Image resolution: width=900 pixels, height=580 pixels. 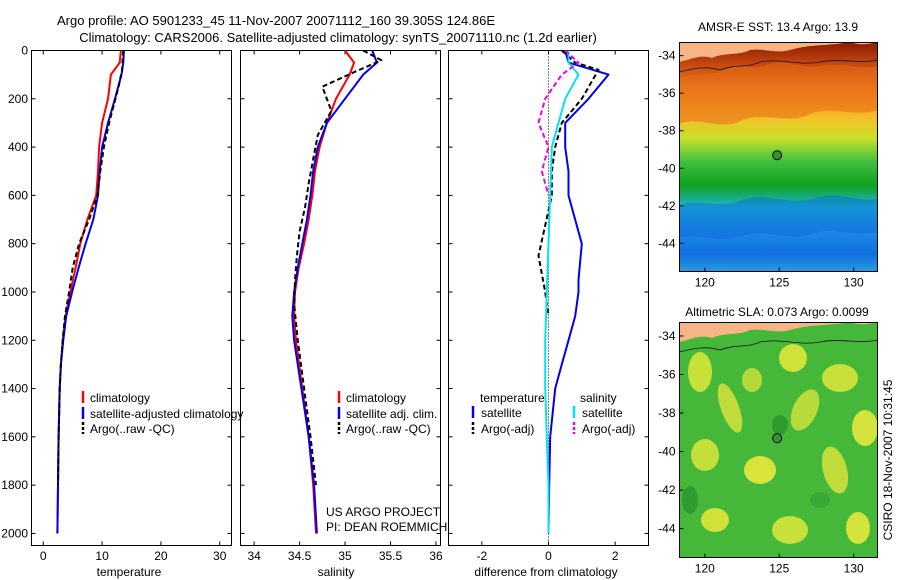 I want to click on depth-tick-label: 1800, so click(x=14, y=485).